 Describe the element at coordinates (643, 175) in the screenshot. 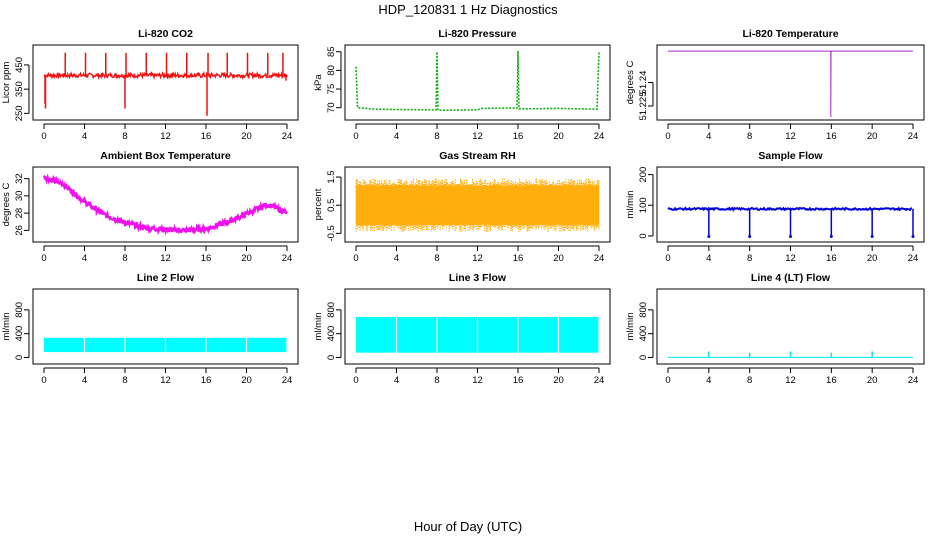

I see `y-tick-label: 200` at that location.